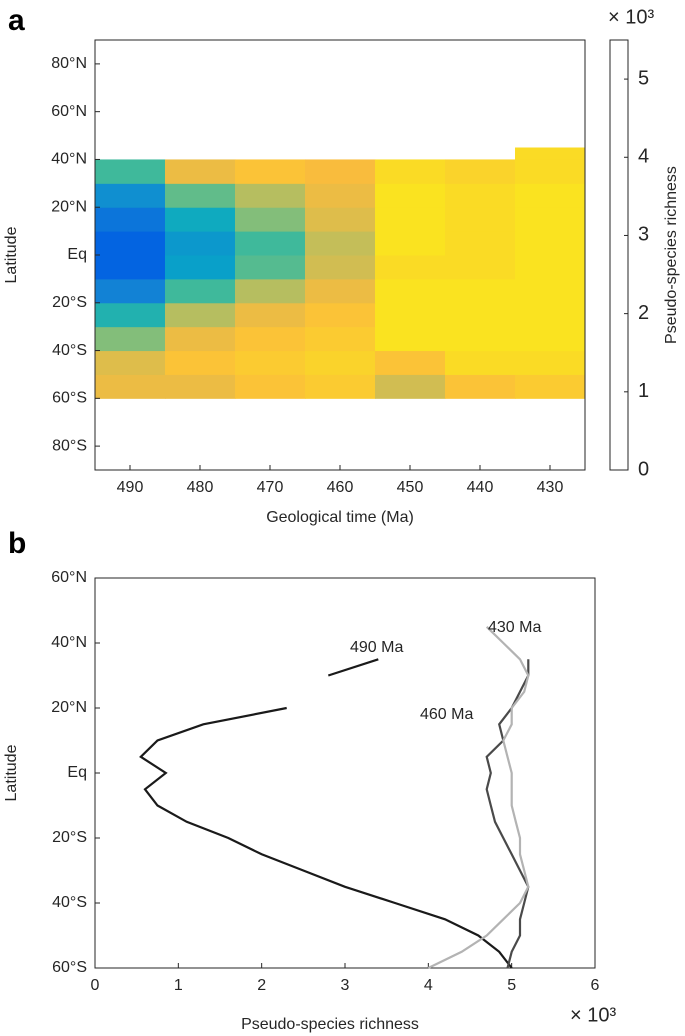 The image size is (685, 1036). I want to click on x-tick-label: 6, so click(595, 985).